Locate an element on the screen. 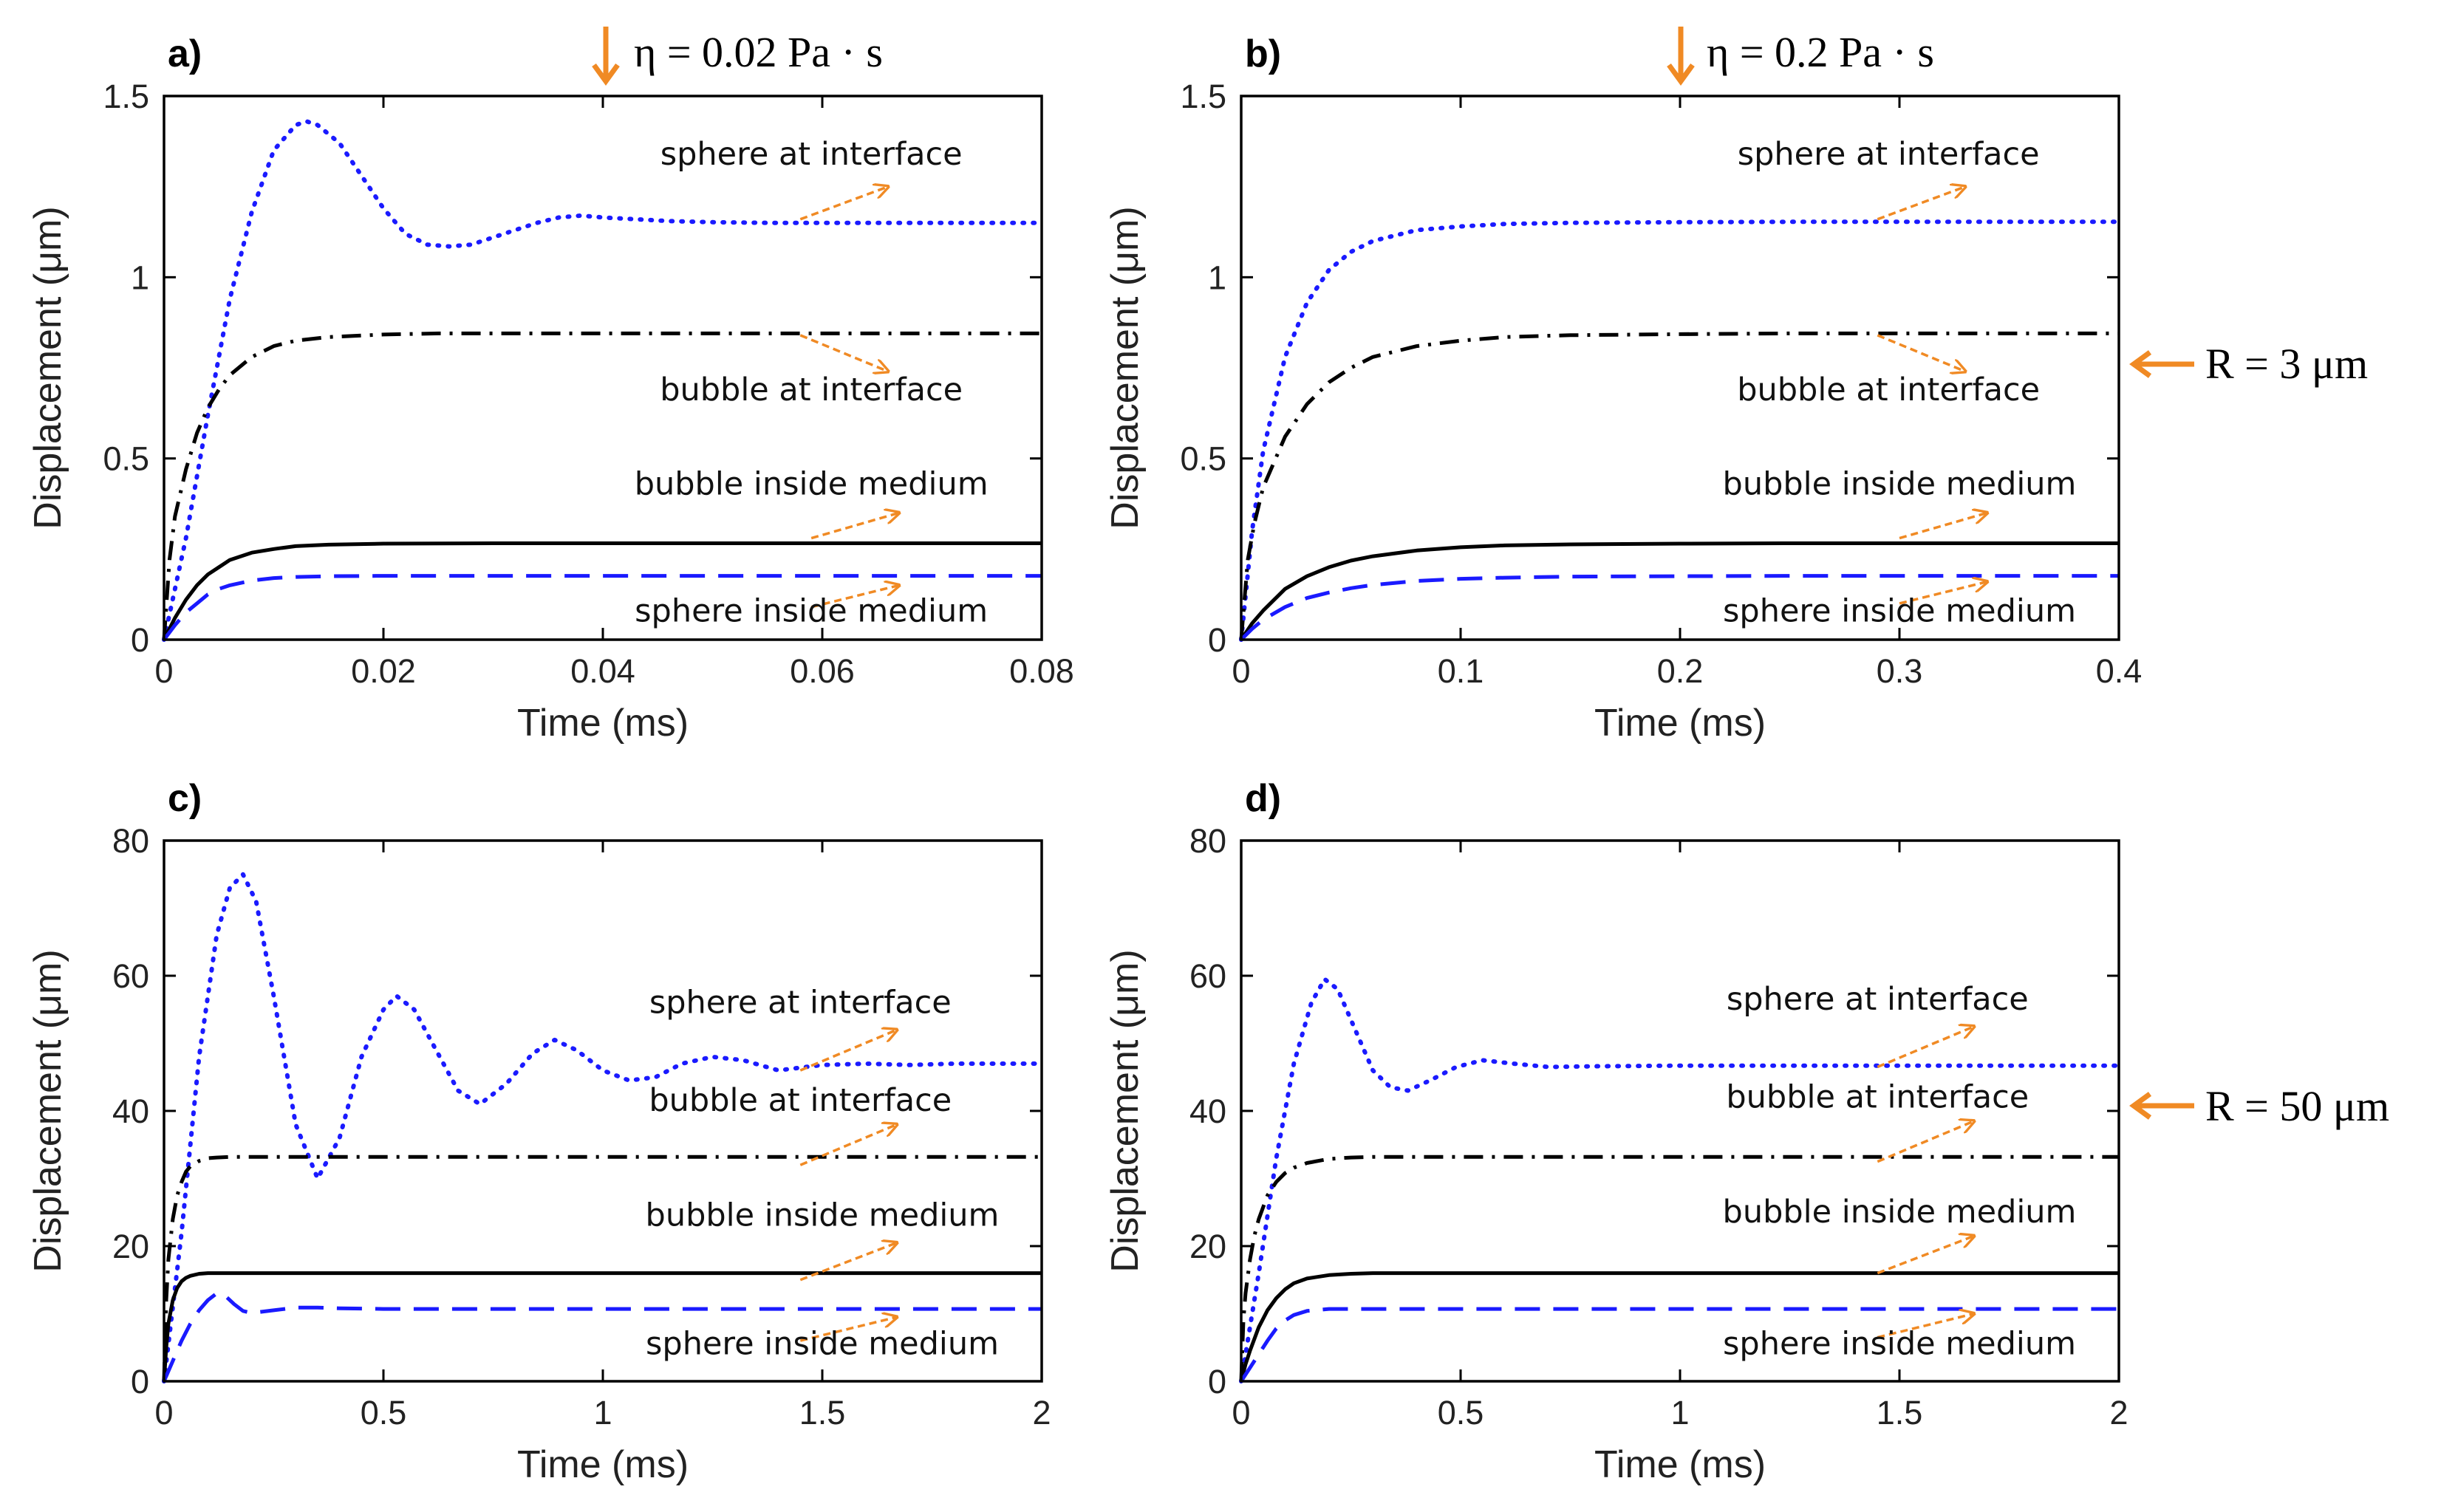  x-tick-label: 0.4 is located at coordinates (2119, 671).